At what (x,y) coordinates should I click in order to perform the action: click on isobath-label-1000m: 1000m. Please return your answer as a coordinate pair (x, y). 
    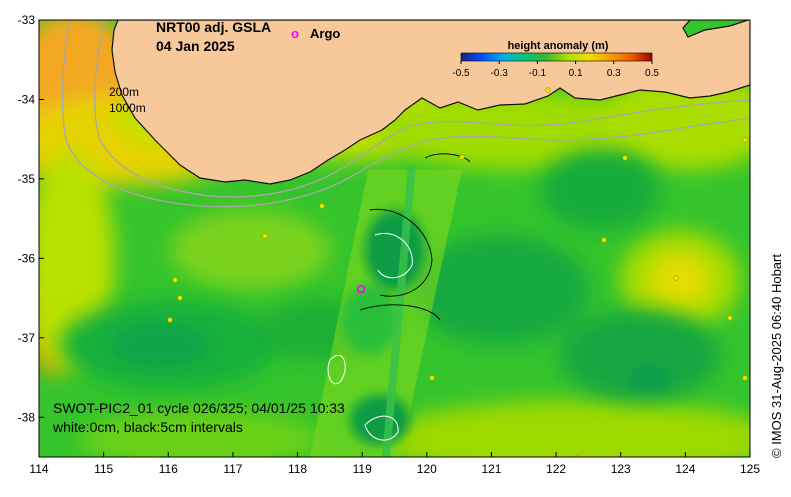
    Looking at the image, I should click on (127, 108).